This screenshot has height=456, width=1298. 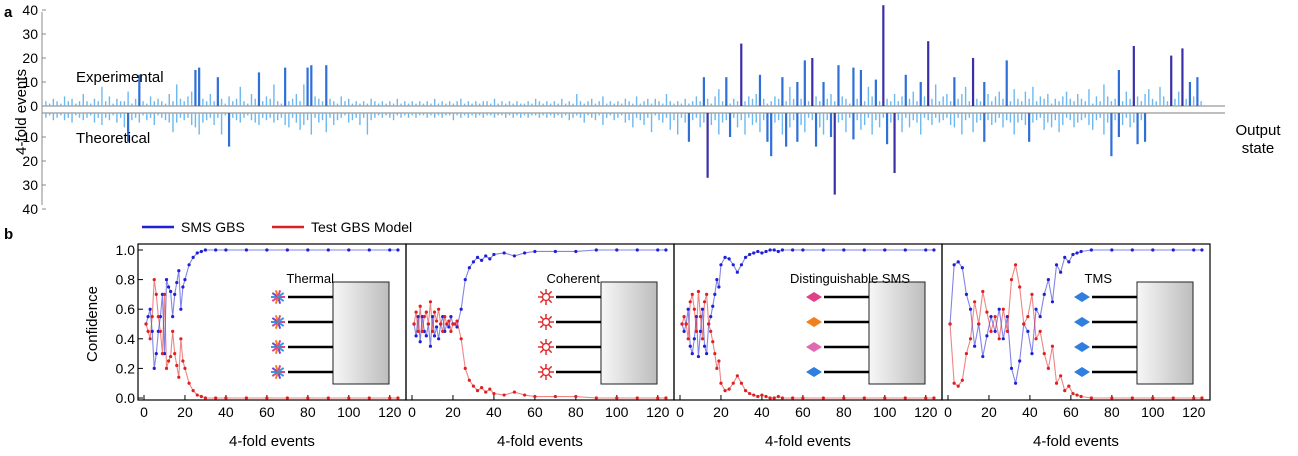 What do you see at coordinates (361, 227) in the screenshot?
I see `legend-label-test: Test GBS Model` at bounding box center [361, 227].